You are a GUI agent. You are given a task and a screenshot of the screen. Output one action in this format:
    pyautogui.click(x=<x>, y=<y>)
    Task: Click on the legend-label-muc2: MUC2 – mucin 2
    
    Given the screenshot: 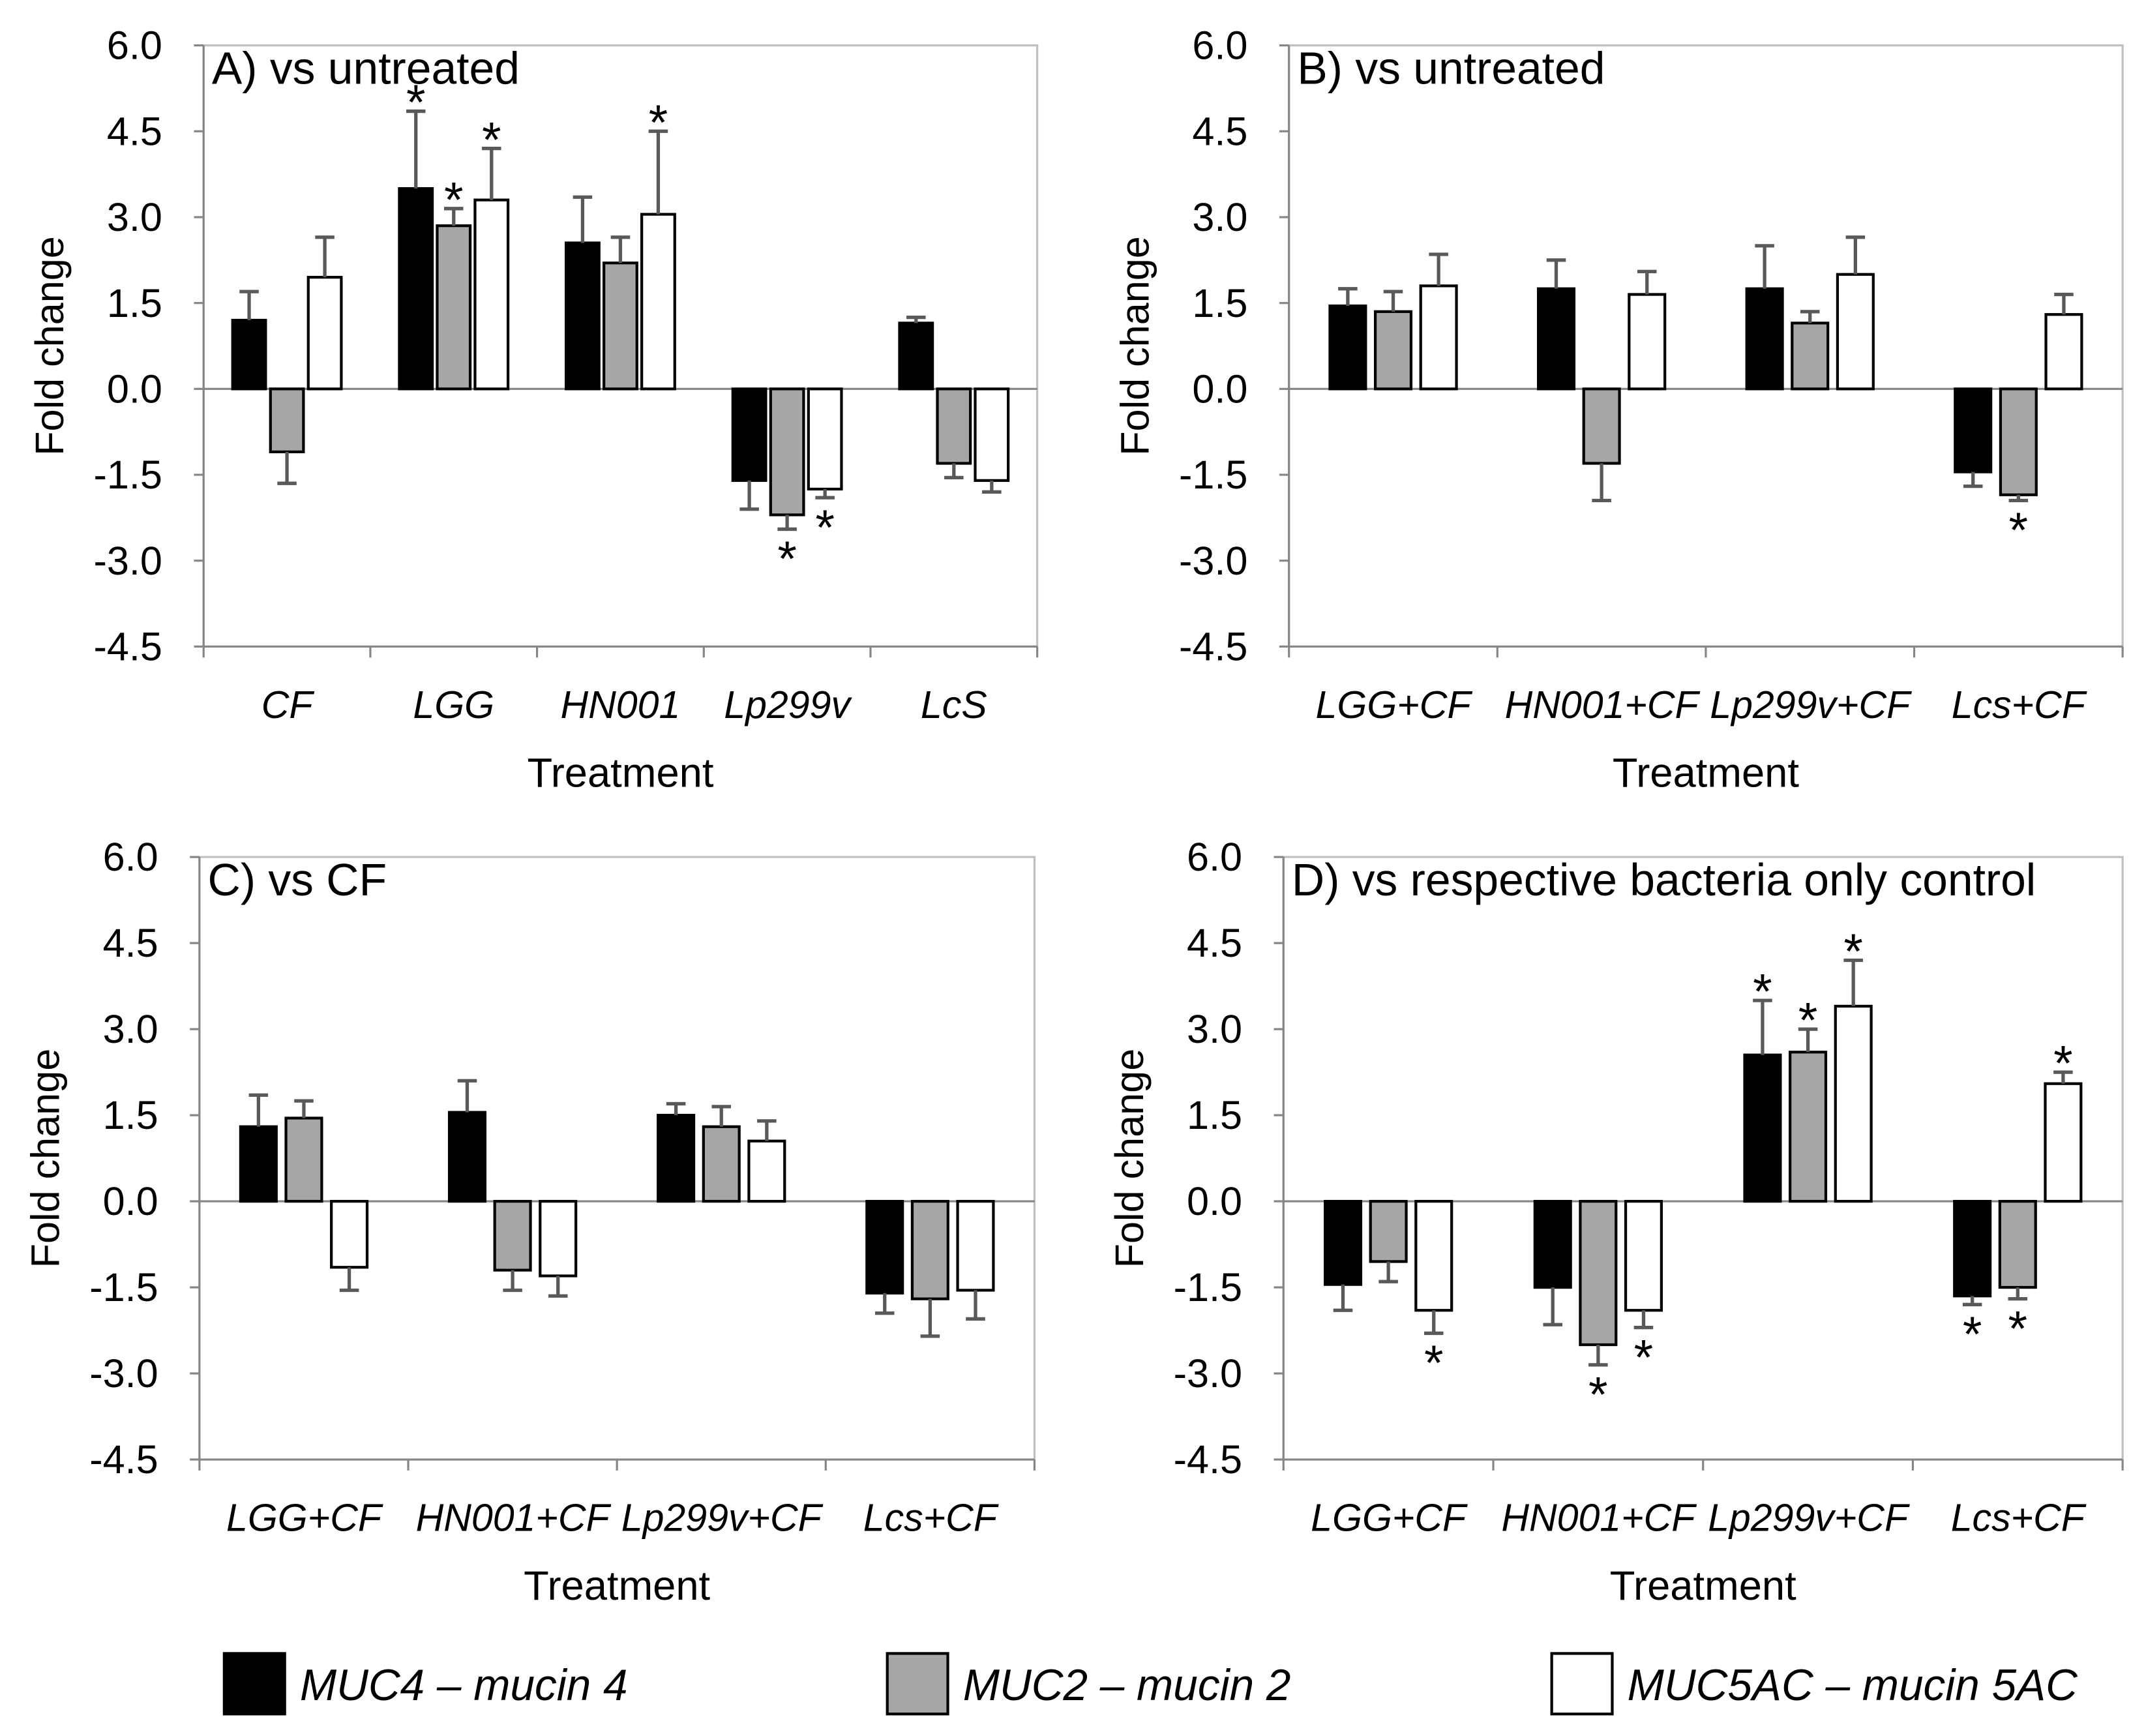 What is the action you would take?
    pyautogui.click(x=1127, y=1685)
    